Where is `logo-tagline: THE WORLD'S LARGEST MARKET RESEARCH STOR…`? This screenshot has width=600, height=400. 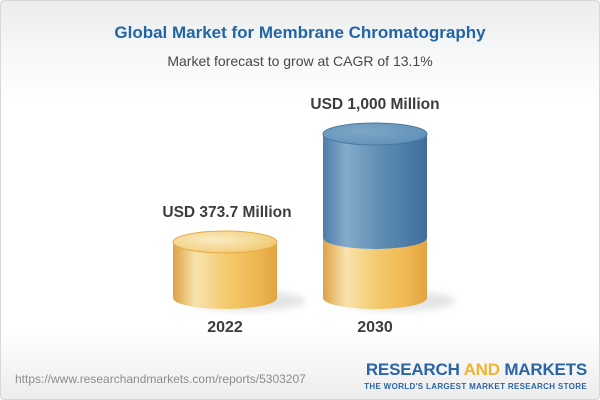 logo-tagline: THE WORLD'S LARGEST MARKET RESEARCH STOR… is located at coordinates (475, 386).